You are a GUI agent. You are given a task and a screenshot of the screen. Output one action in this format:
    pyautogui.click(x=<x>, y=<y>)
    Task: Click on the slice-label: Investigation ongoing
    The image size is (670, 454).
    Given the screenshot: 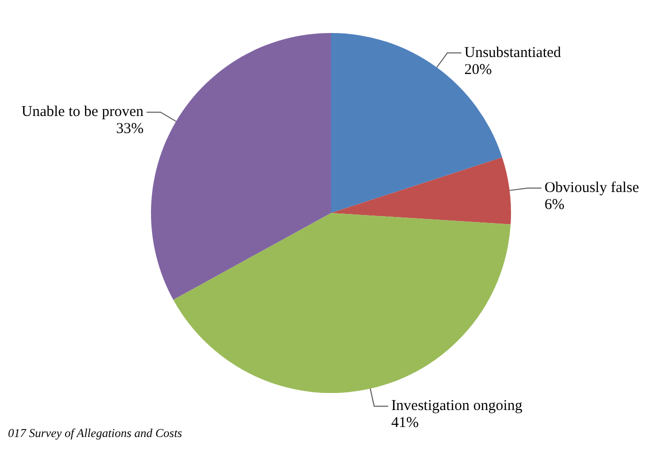 What is the action you would take?
    pyautogui.click(x=457, y=406)
    